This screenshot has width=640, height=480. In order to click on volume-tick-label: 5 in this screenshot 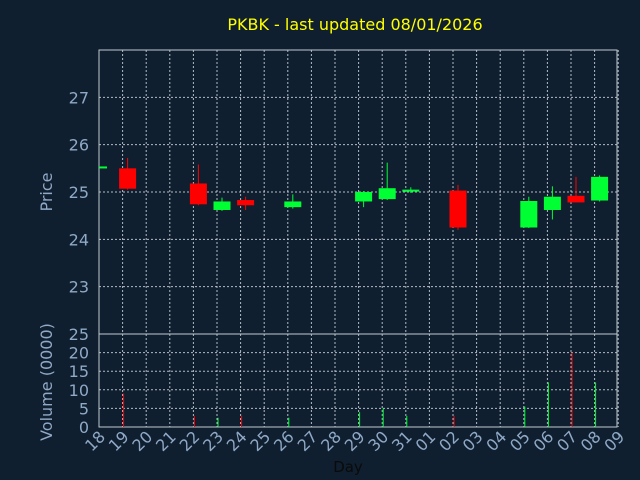, I will do `click(84, 408)`.